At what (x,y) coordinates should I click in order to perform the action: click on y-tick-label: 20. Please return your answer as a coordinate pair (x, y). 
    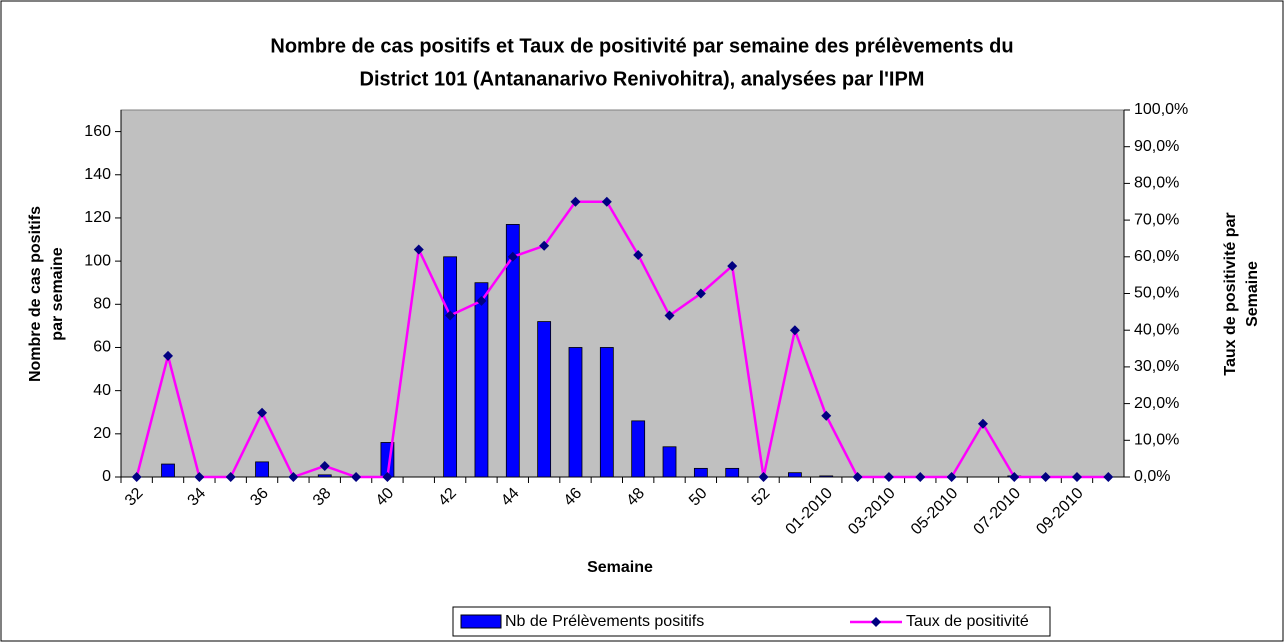
    Looking at the image, I should click on (102, 433).